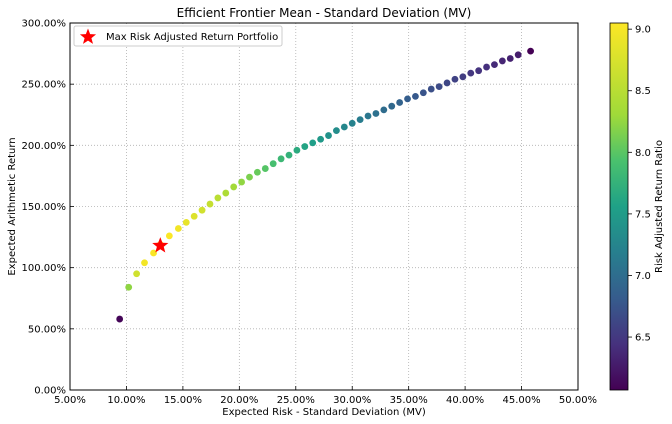 Image resolution: width=672 pixels, height=424 pixels. Describe the element at coordinates (47, 329) in the screenshot. I see `y-tick-label: 50.00%` at that location.